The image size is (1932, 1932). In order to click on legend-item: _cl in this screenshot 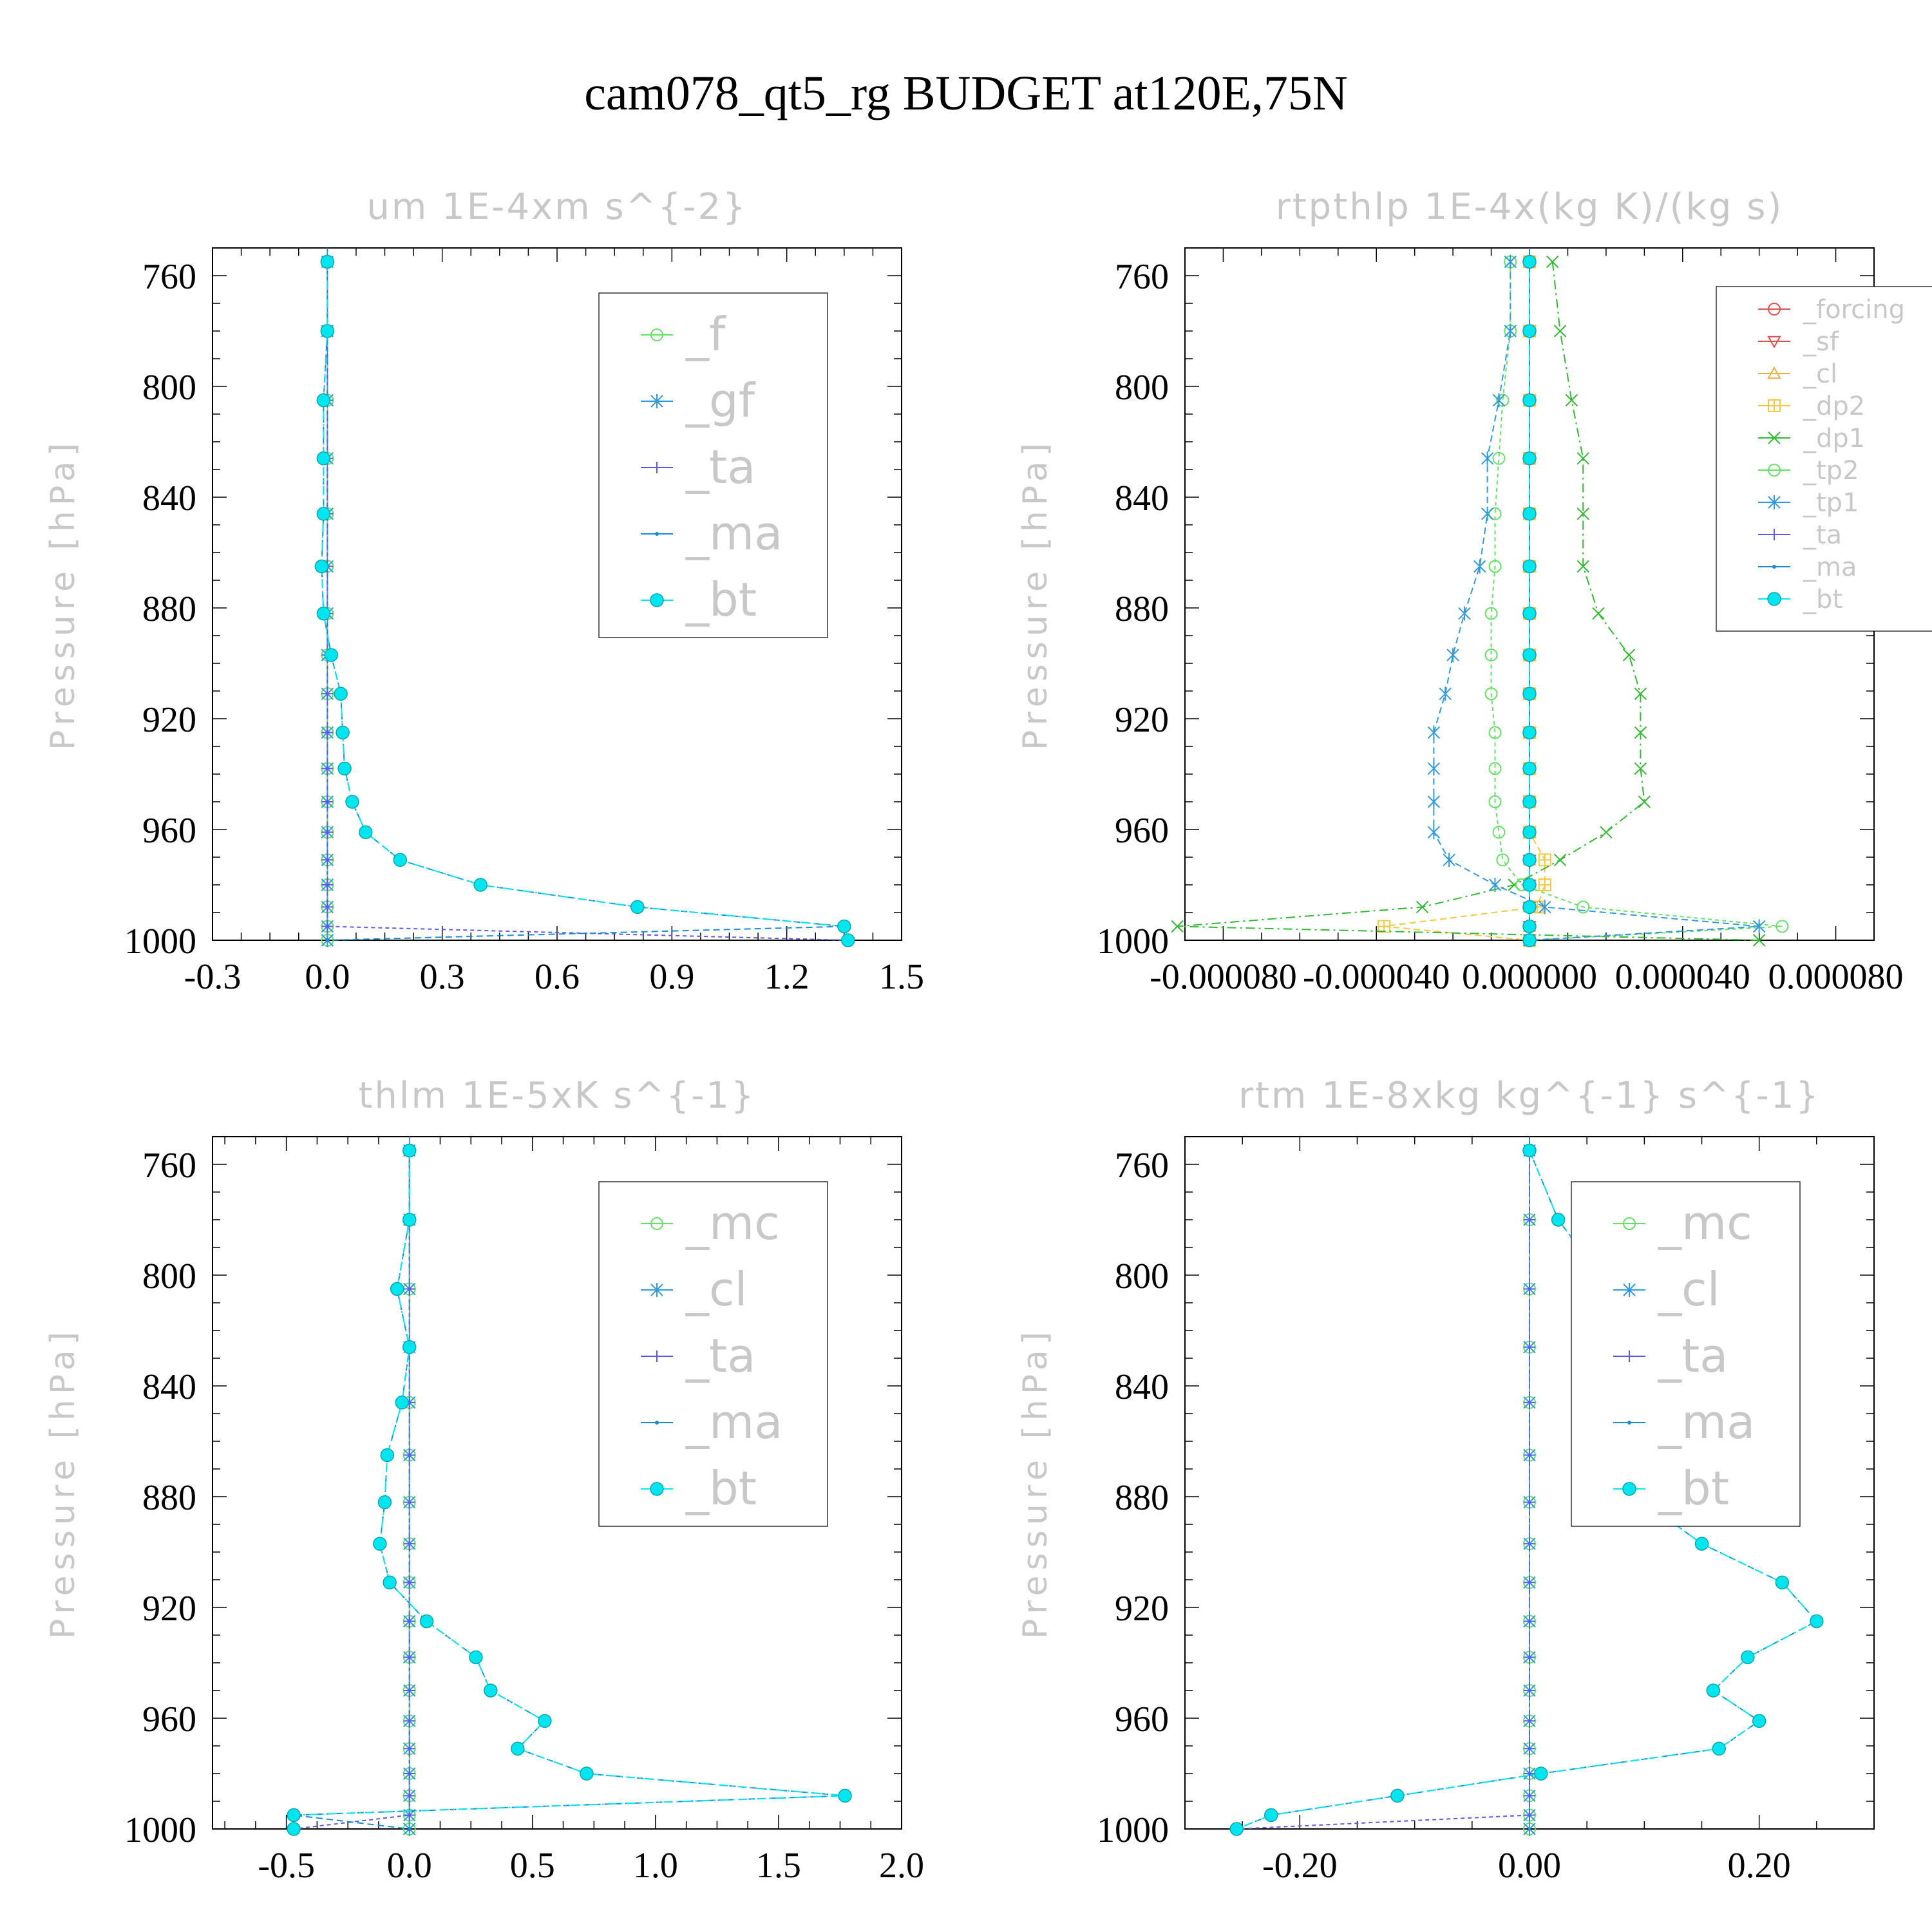, I will do `click(1667, 1289)`.